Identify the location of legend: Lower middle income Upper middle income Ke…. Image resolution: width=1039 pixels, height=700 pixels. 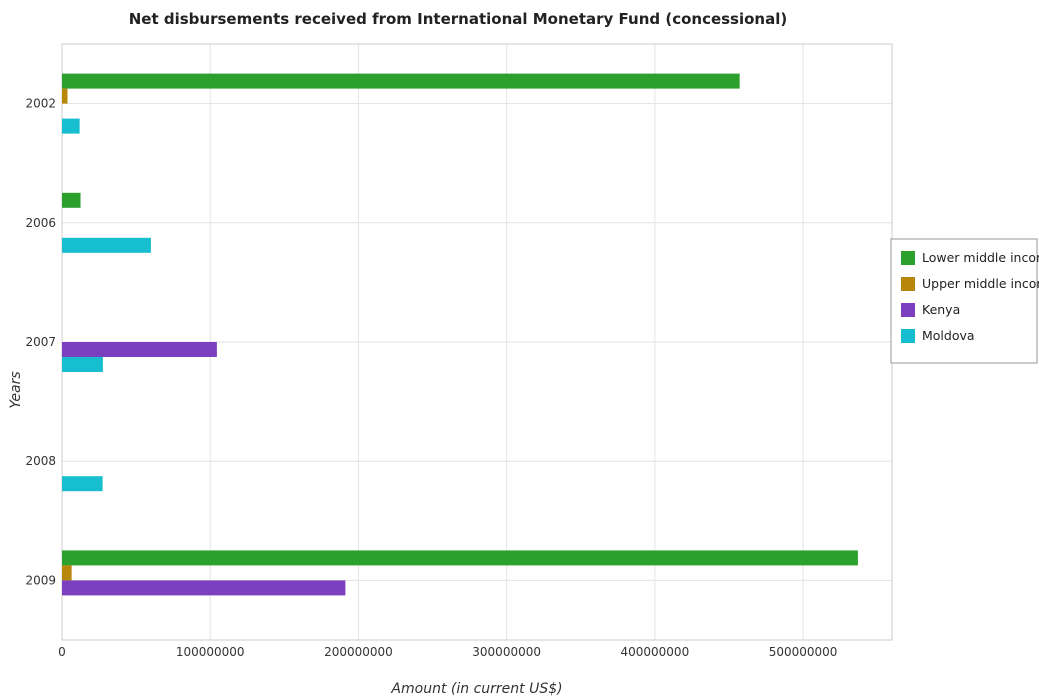
(964, 301).